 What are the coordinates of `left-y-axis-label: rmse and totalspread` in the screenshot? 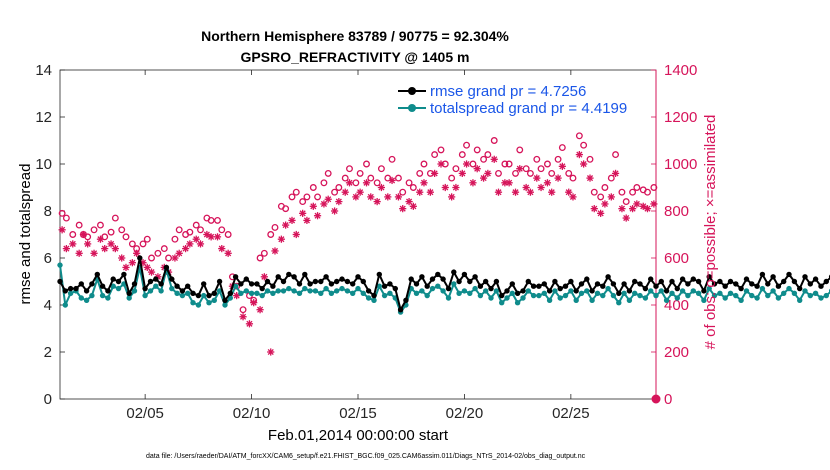 It's located at (25, 234).